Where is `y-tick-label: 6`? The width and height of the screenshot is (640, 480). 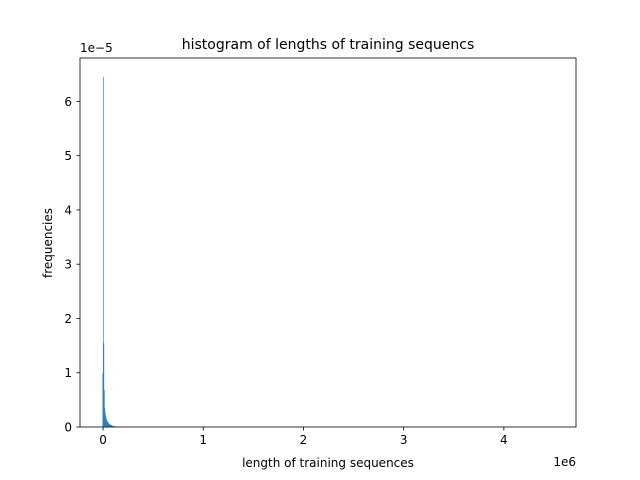
y-tick-label: 6 is located at coordinates (68, 102).